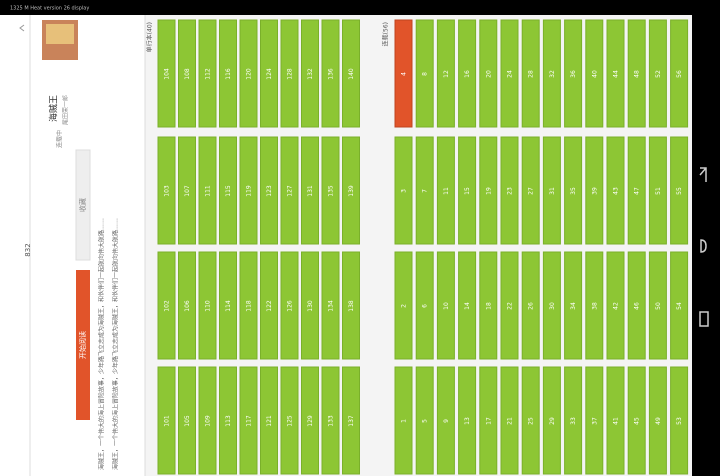 The width and height of the screenshot is (720, 476). What do you see at coordinates (83, 205) in the screenshot?
I see `favorite-button` at bounding box center [83, 205].